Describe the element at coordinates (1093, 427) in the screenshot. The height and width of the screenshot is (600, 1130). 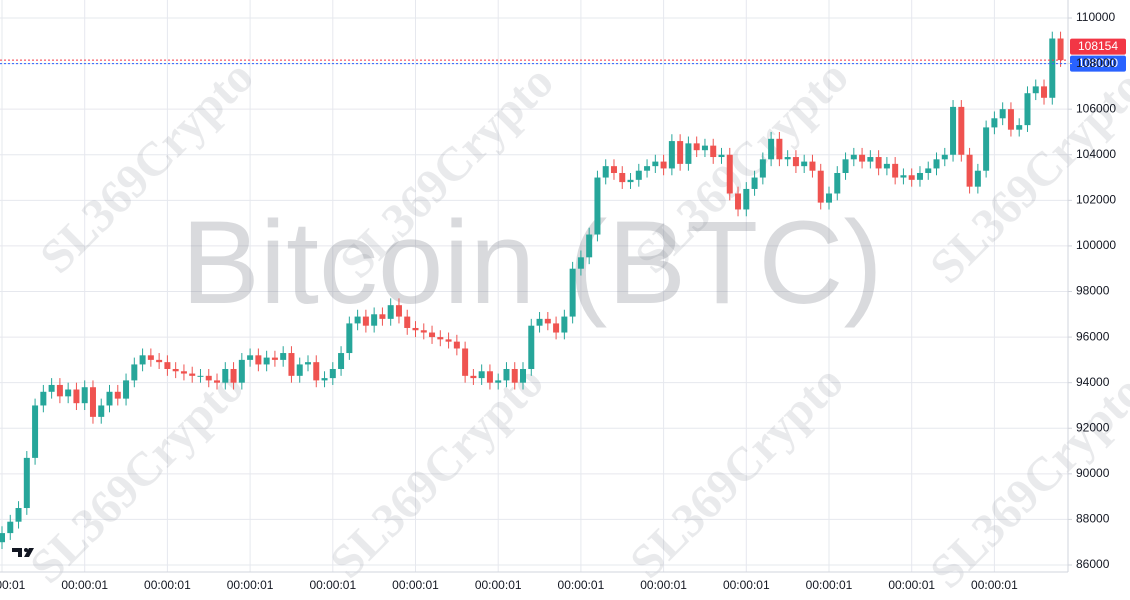
I see `y-tick-label: 92000` at that location.